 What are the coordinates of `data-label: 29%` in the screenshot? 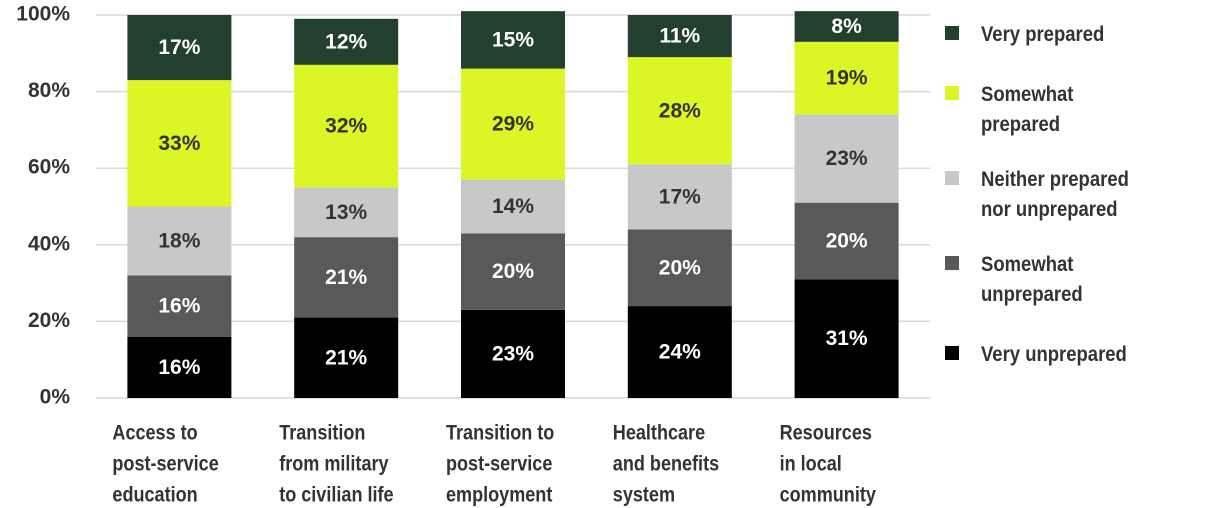 It's located at (513, 124).